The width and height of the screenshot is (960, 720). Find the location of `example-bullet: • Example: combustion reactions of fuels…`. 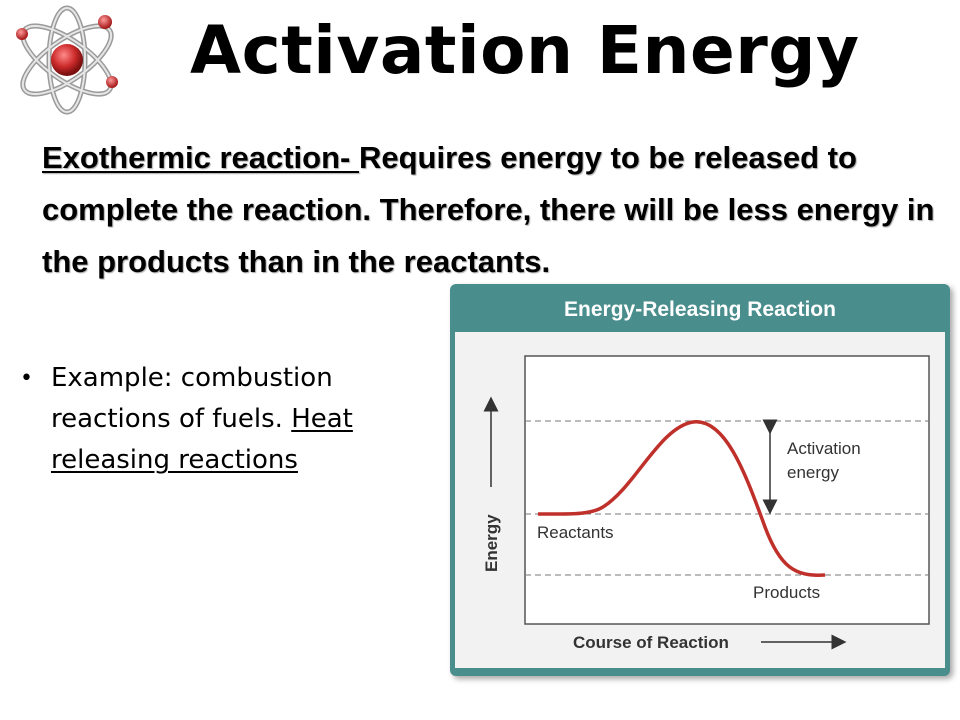

example-bullet: • Example: combustion reactions of fuels… is located at coordinates (230, 419).